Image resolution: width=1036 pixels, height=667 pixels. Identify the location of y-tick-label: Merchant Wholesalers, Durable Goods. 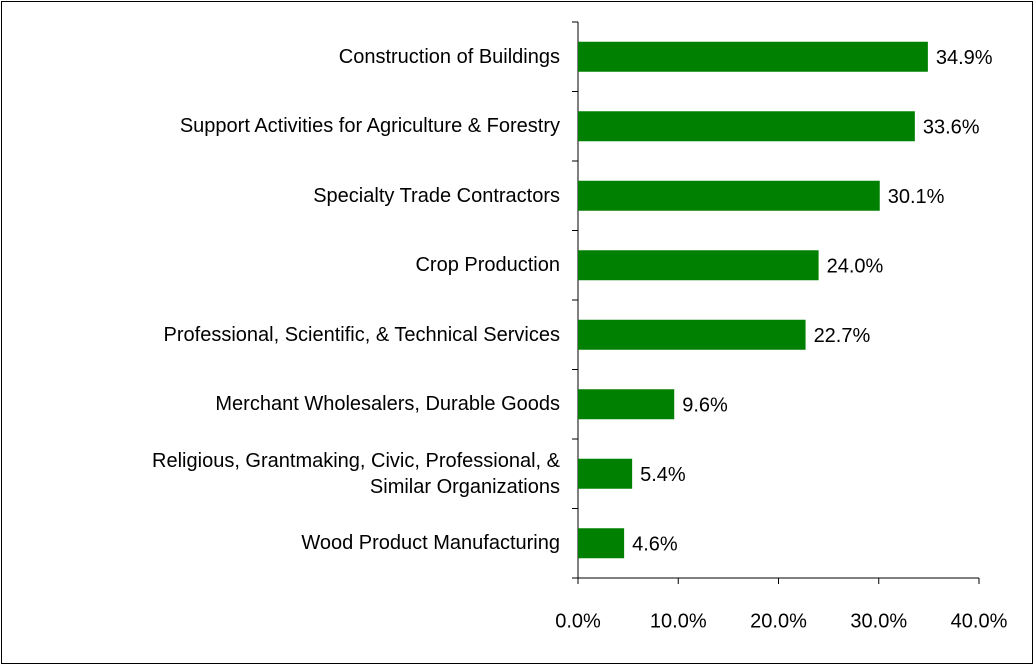
(387, 404).